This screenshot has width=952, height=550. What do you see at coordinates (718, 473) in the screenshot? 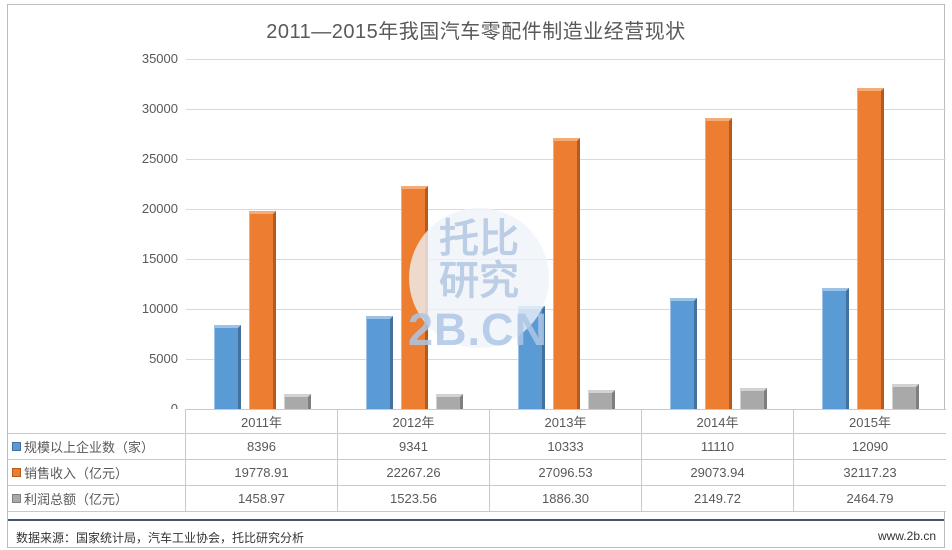
I see `value-cell: 29073.94` at bounding box center [718, 473].